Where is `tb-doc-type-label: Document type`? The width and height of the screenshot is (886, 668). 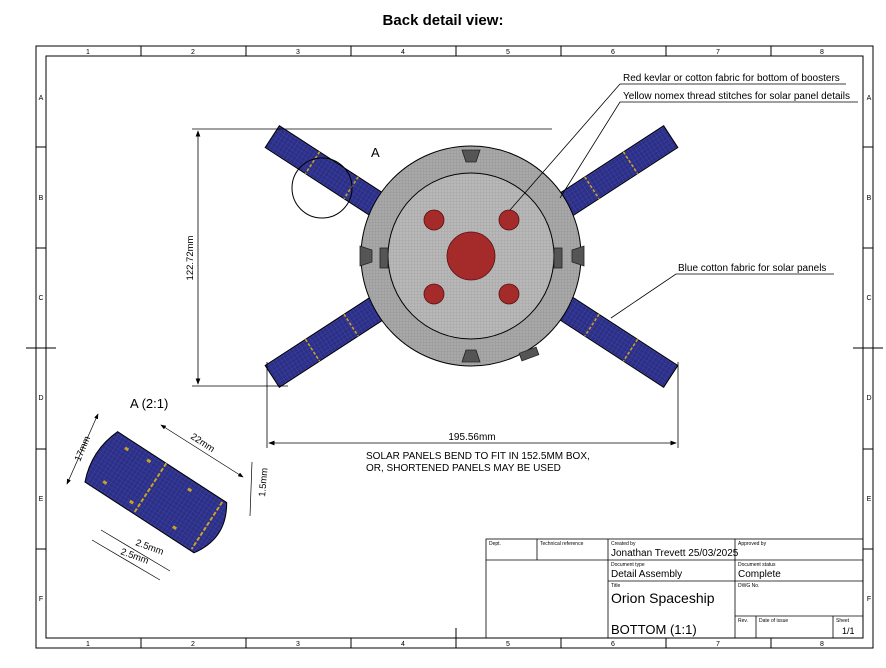
tb-doc-type-label: Document type is located at coordinates (628, 565).